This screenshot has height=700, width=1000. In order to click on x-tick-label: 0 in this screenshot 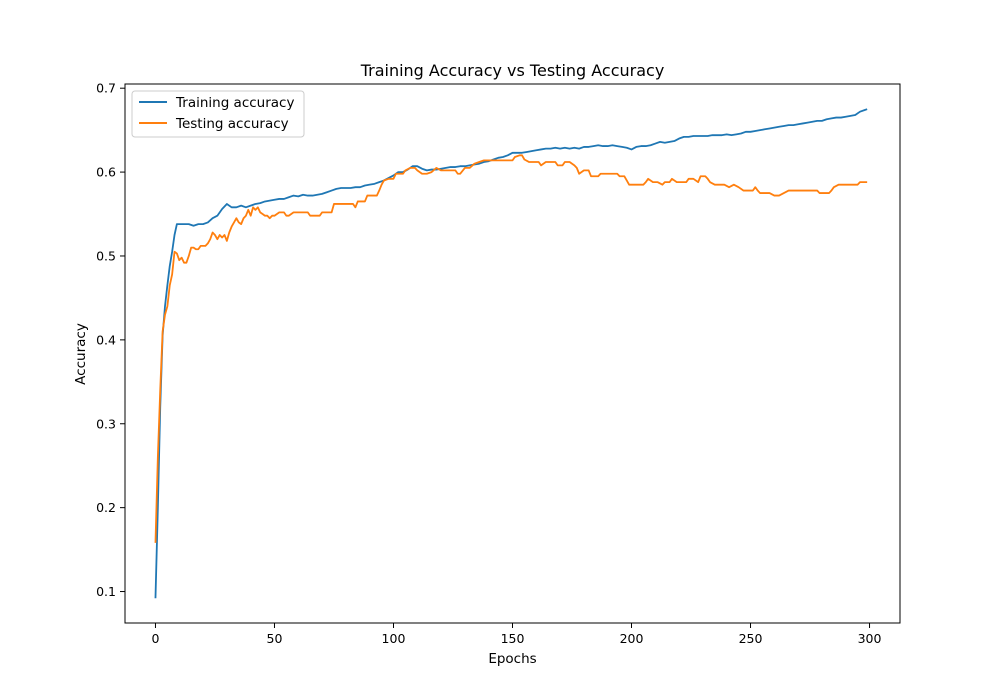, I will do `click(155, 638)`.